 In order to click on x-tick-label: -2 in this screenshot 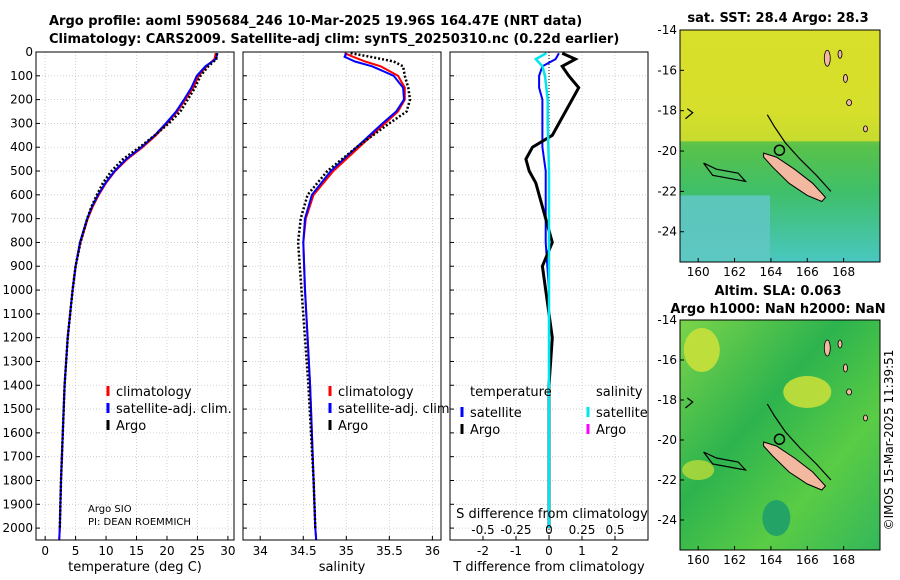, I will do `click(483, 551)`.